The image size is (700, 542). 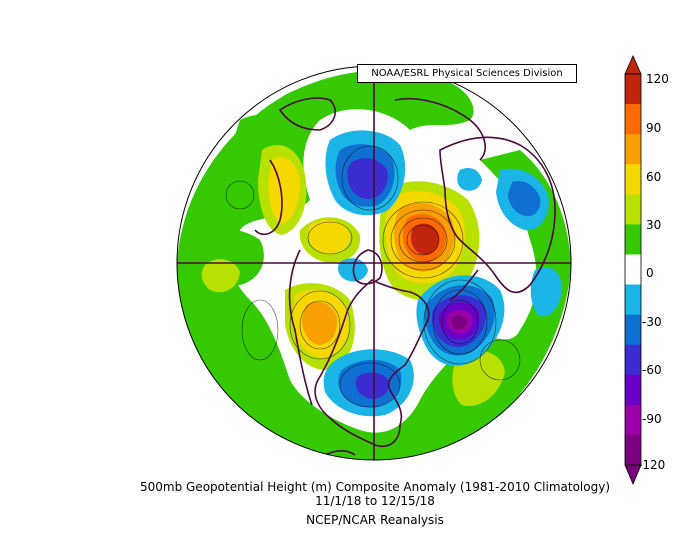 What do you see at coordinates (652, 322) in the screenshot?
I see `colorbar-label-minus30: -30` at bounding box center [652, 322].